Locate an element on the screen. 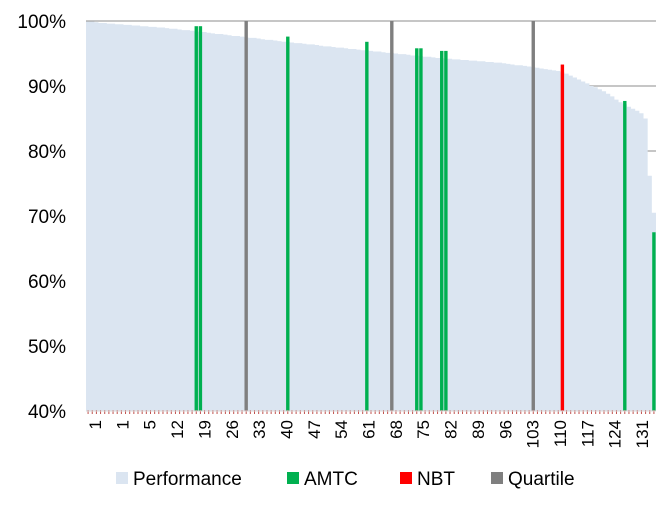 This screenshot has height=513, width=656. y-axis: 100% 90% 80% 70% 60% 50% 40% is located at coordinates (41, 217).